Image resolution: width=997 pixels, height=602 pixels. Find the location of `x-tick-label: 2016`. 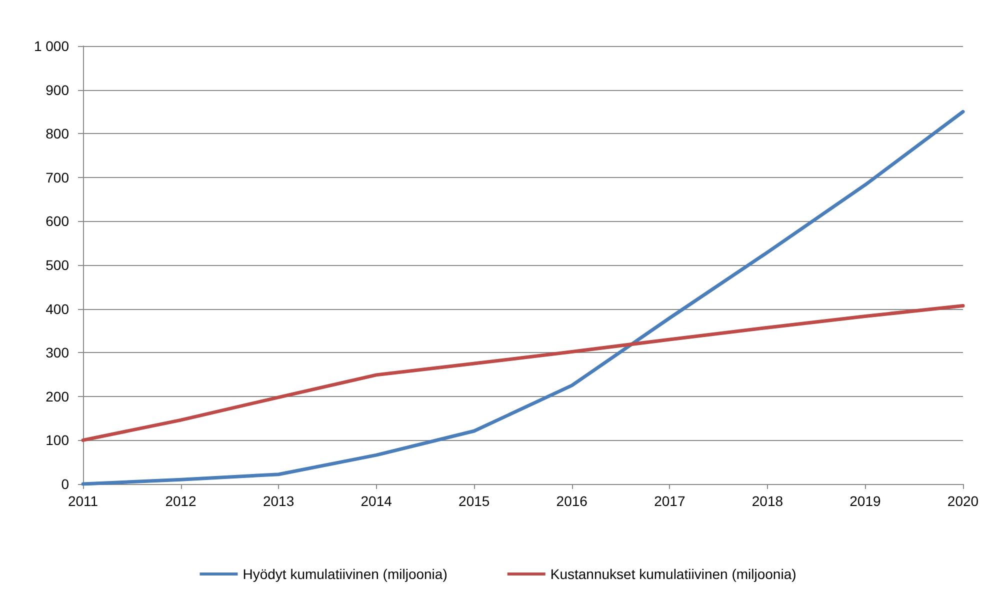

x-tick-label: 2016 is located at coordinates (572, 501).